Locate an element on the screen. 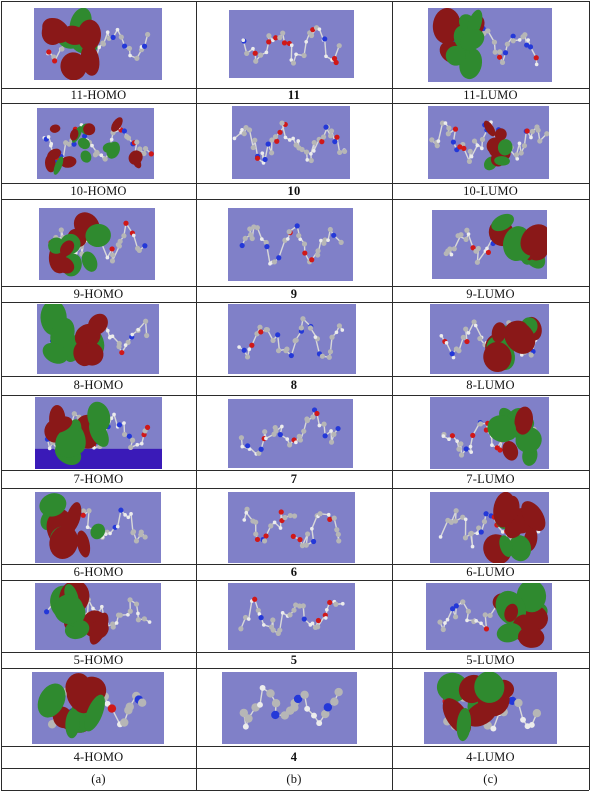 The width and height of the screenshot is (591, 792). ball-and-stick-molecule is located at coordinates (291, 45).